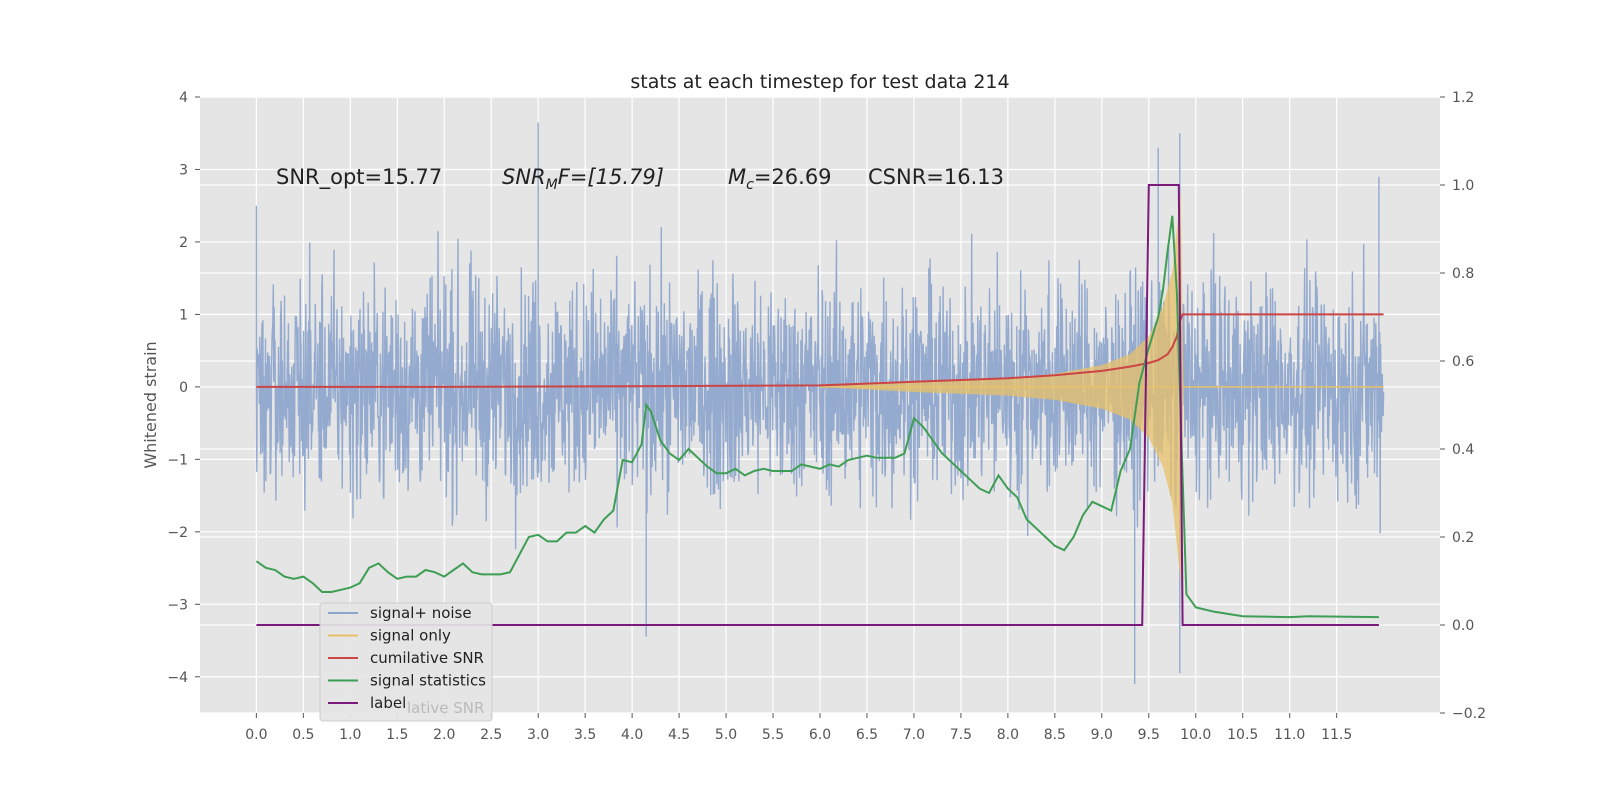 The width and height of the screenshot is (1600, 800). Describe the element at coordinates (1055, 735) in the screenshot. I see `x-tick-label: 8.5` at that location.